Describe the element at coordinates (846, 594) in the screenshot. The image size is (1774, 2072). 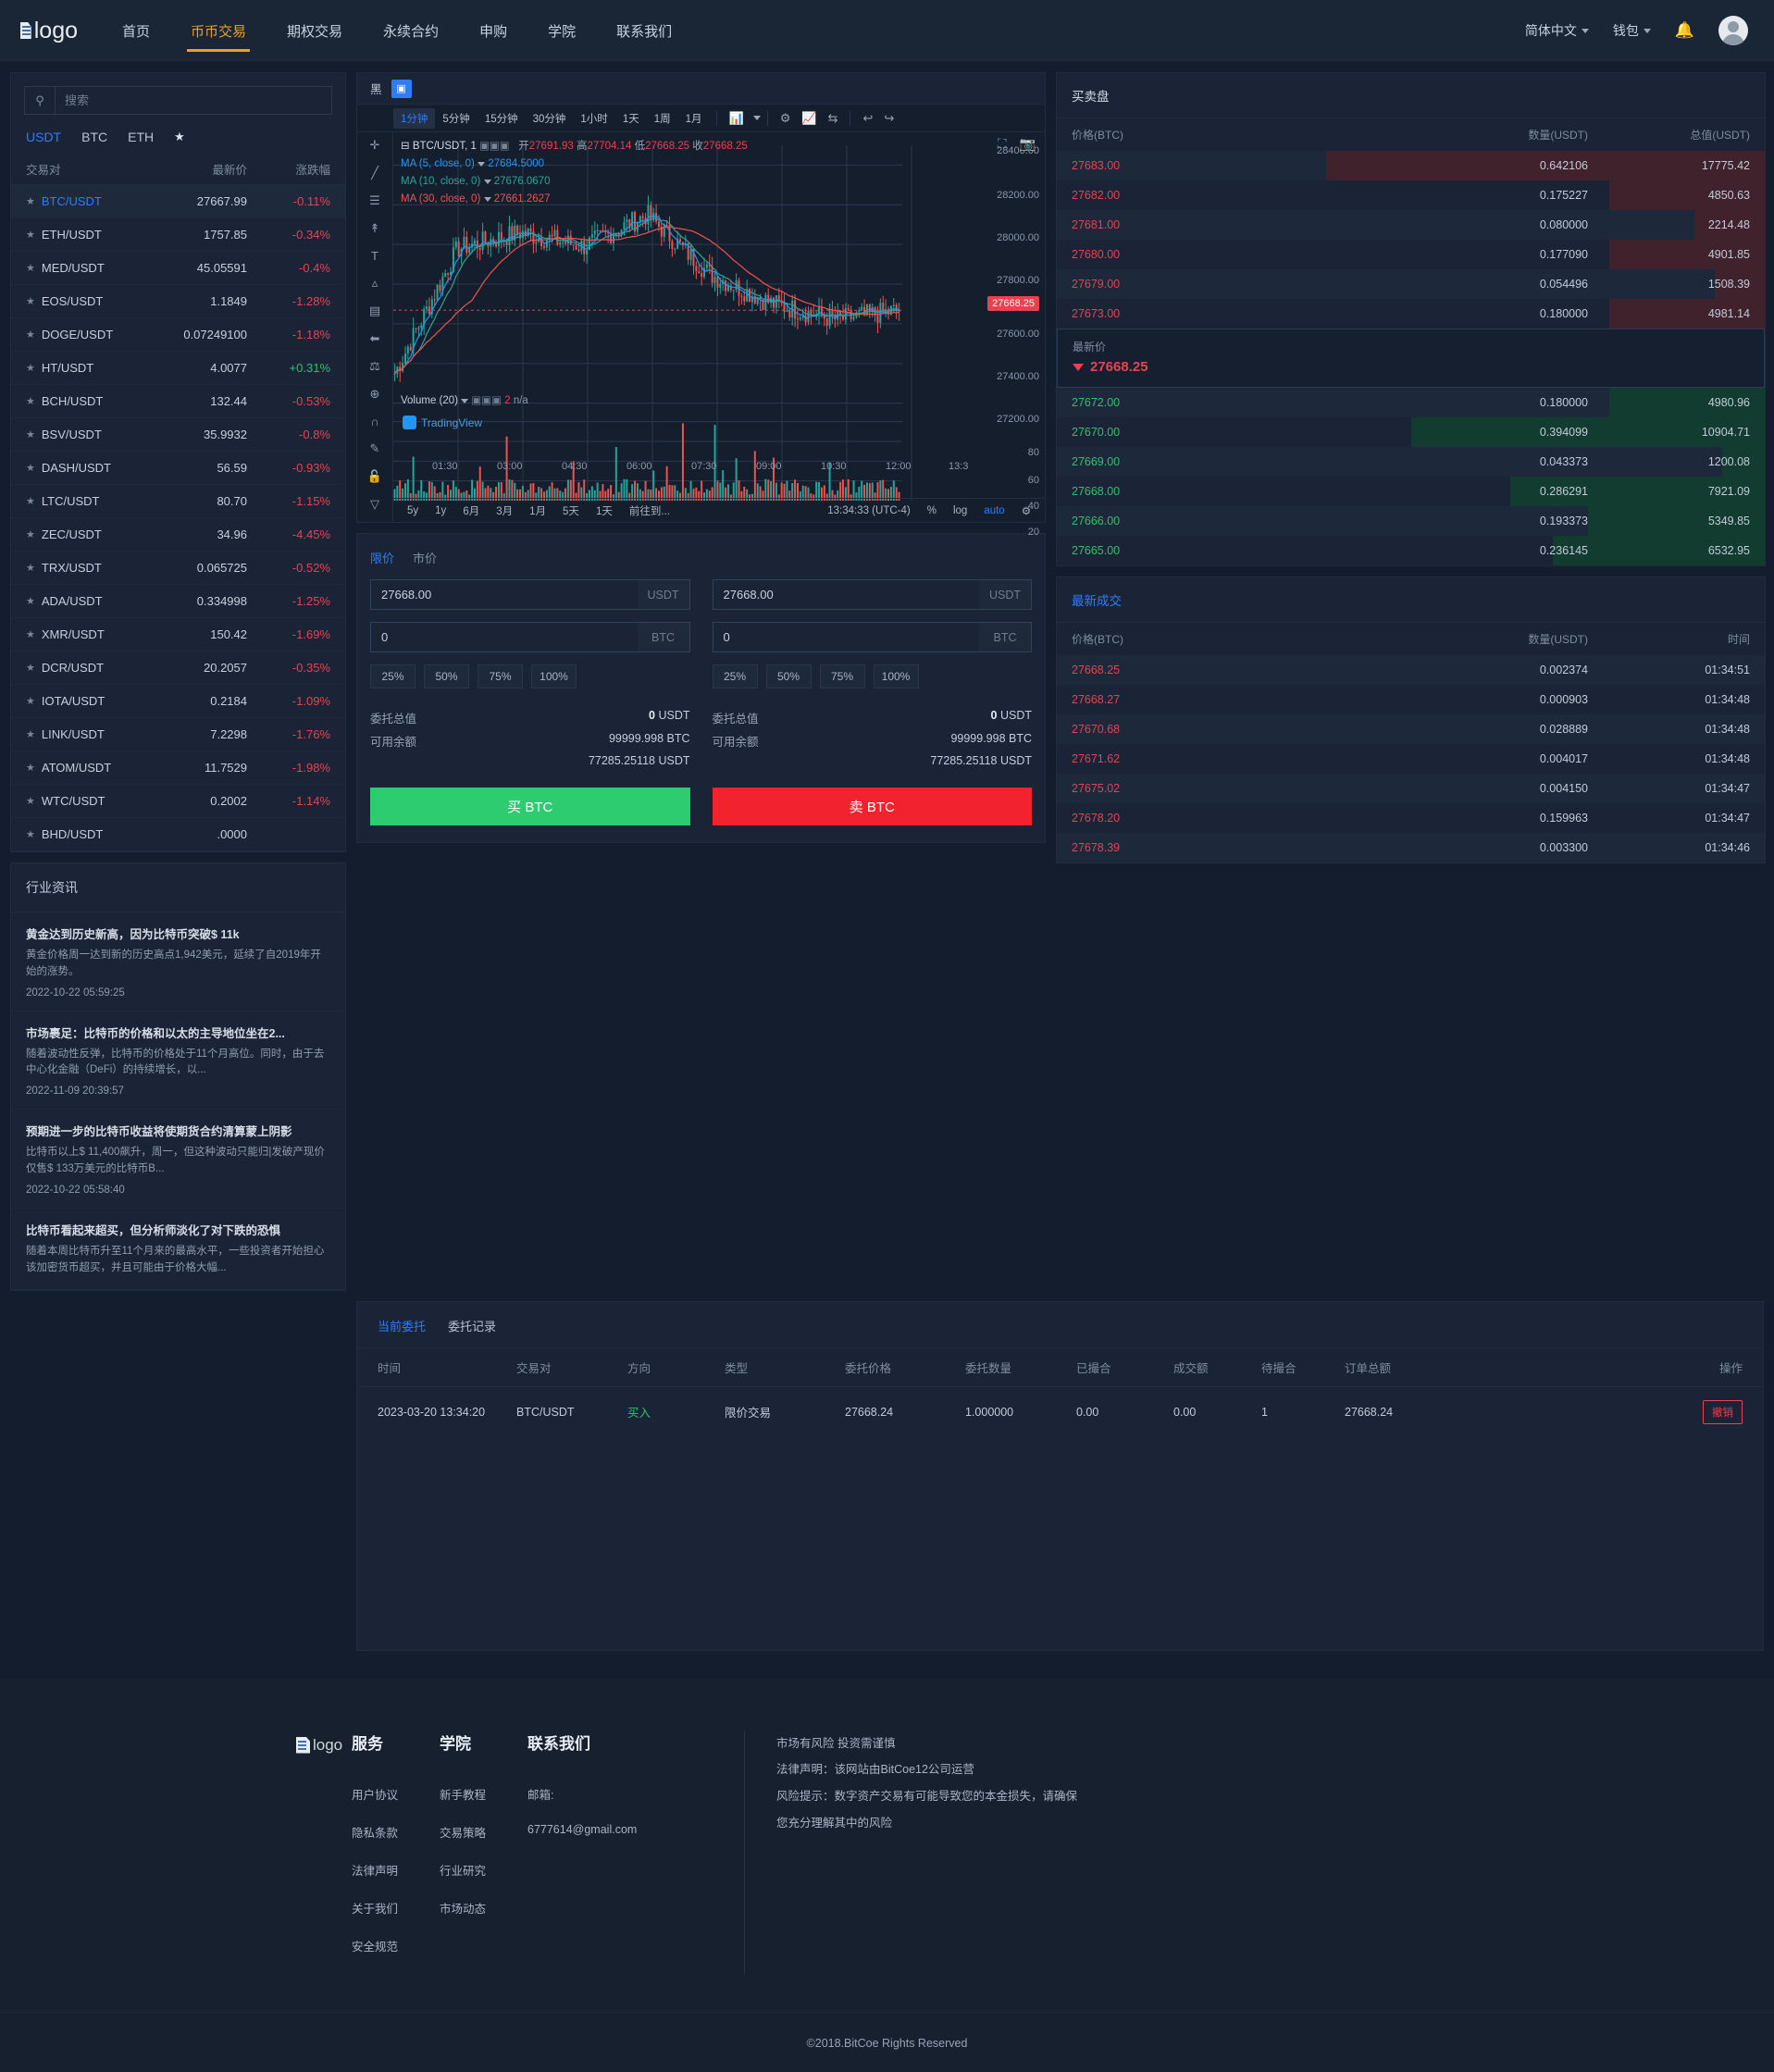
I see `sell-price-input` at that location.